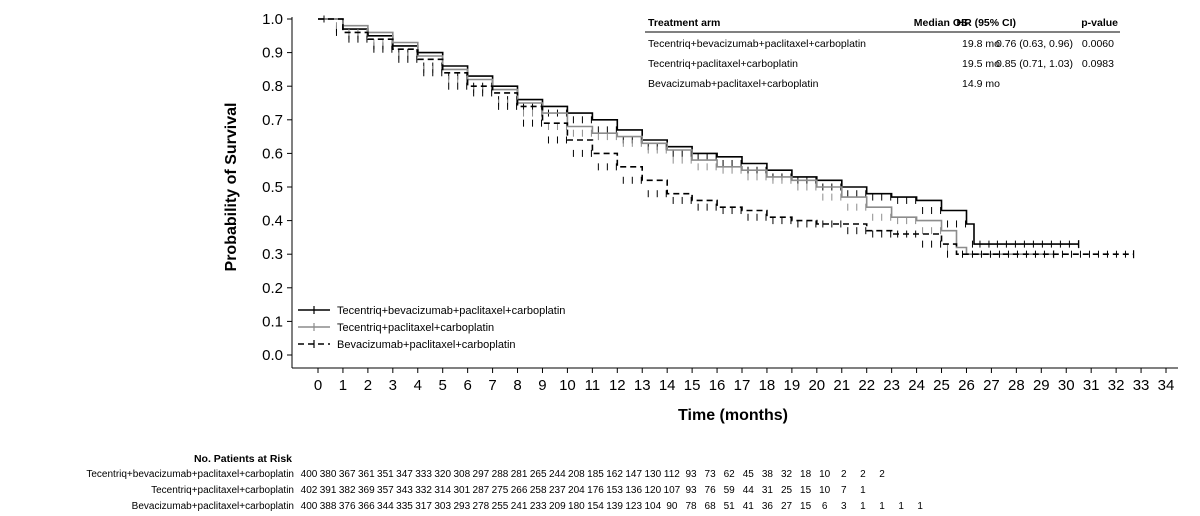  Describe the element at coordinates (442, 490) in the screenshot. I see `at-risk-value: 314` at that location.